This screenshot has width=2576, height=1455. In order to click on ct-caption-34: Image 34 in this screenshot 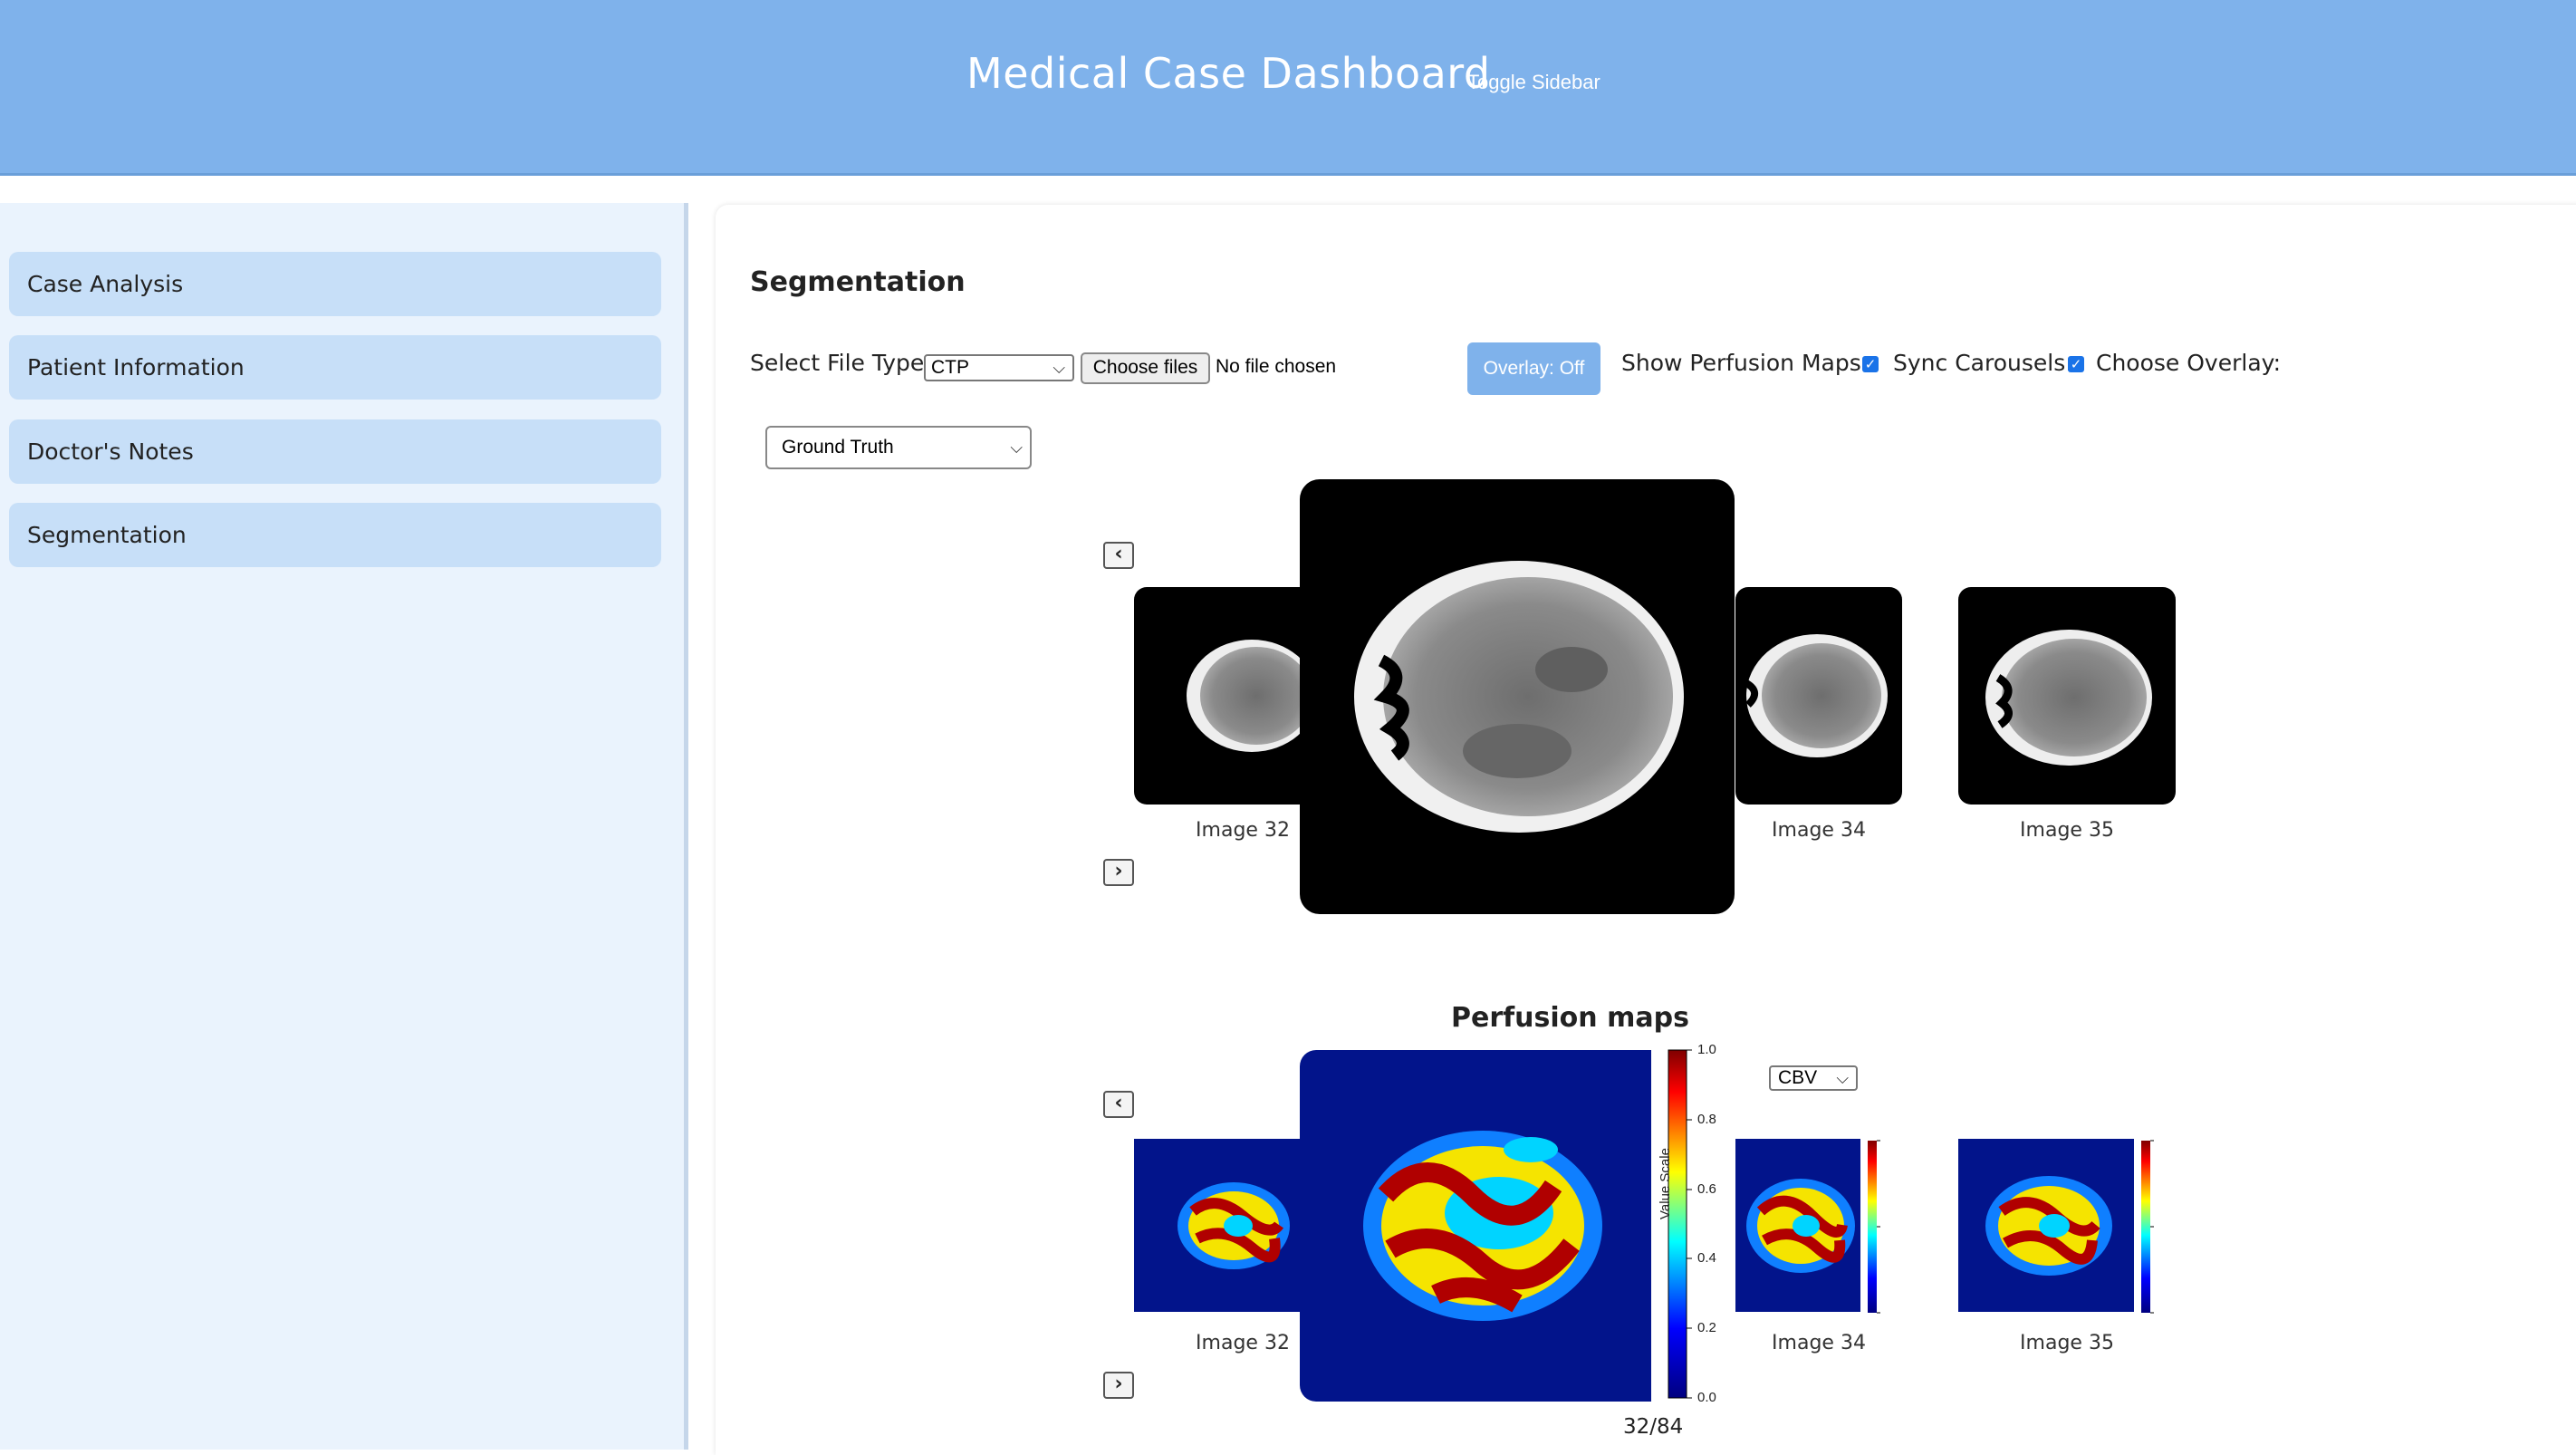, I will do `click(1819, 830)`.